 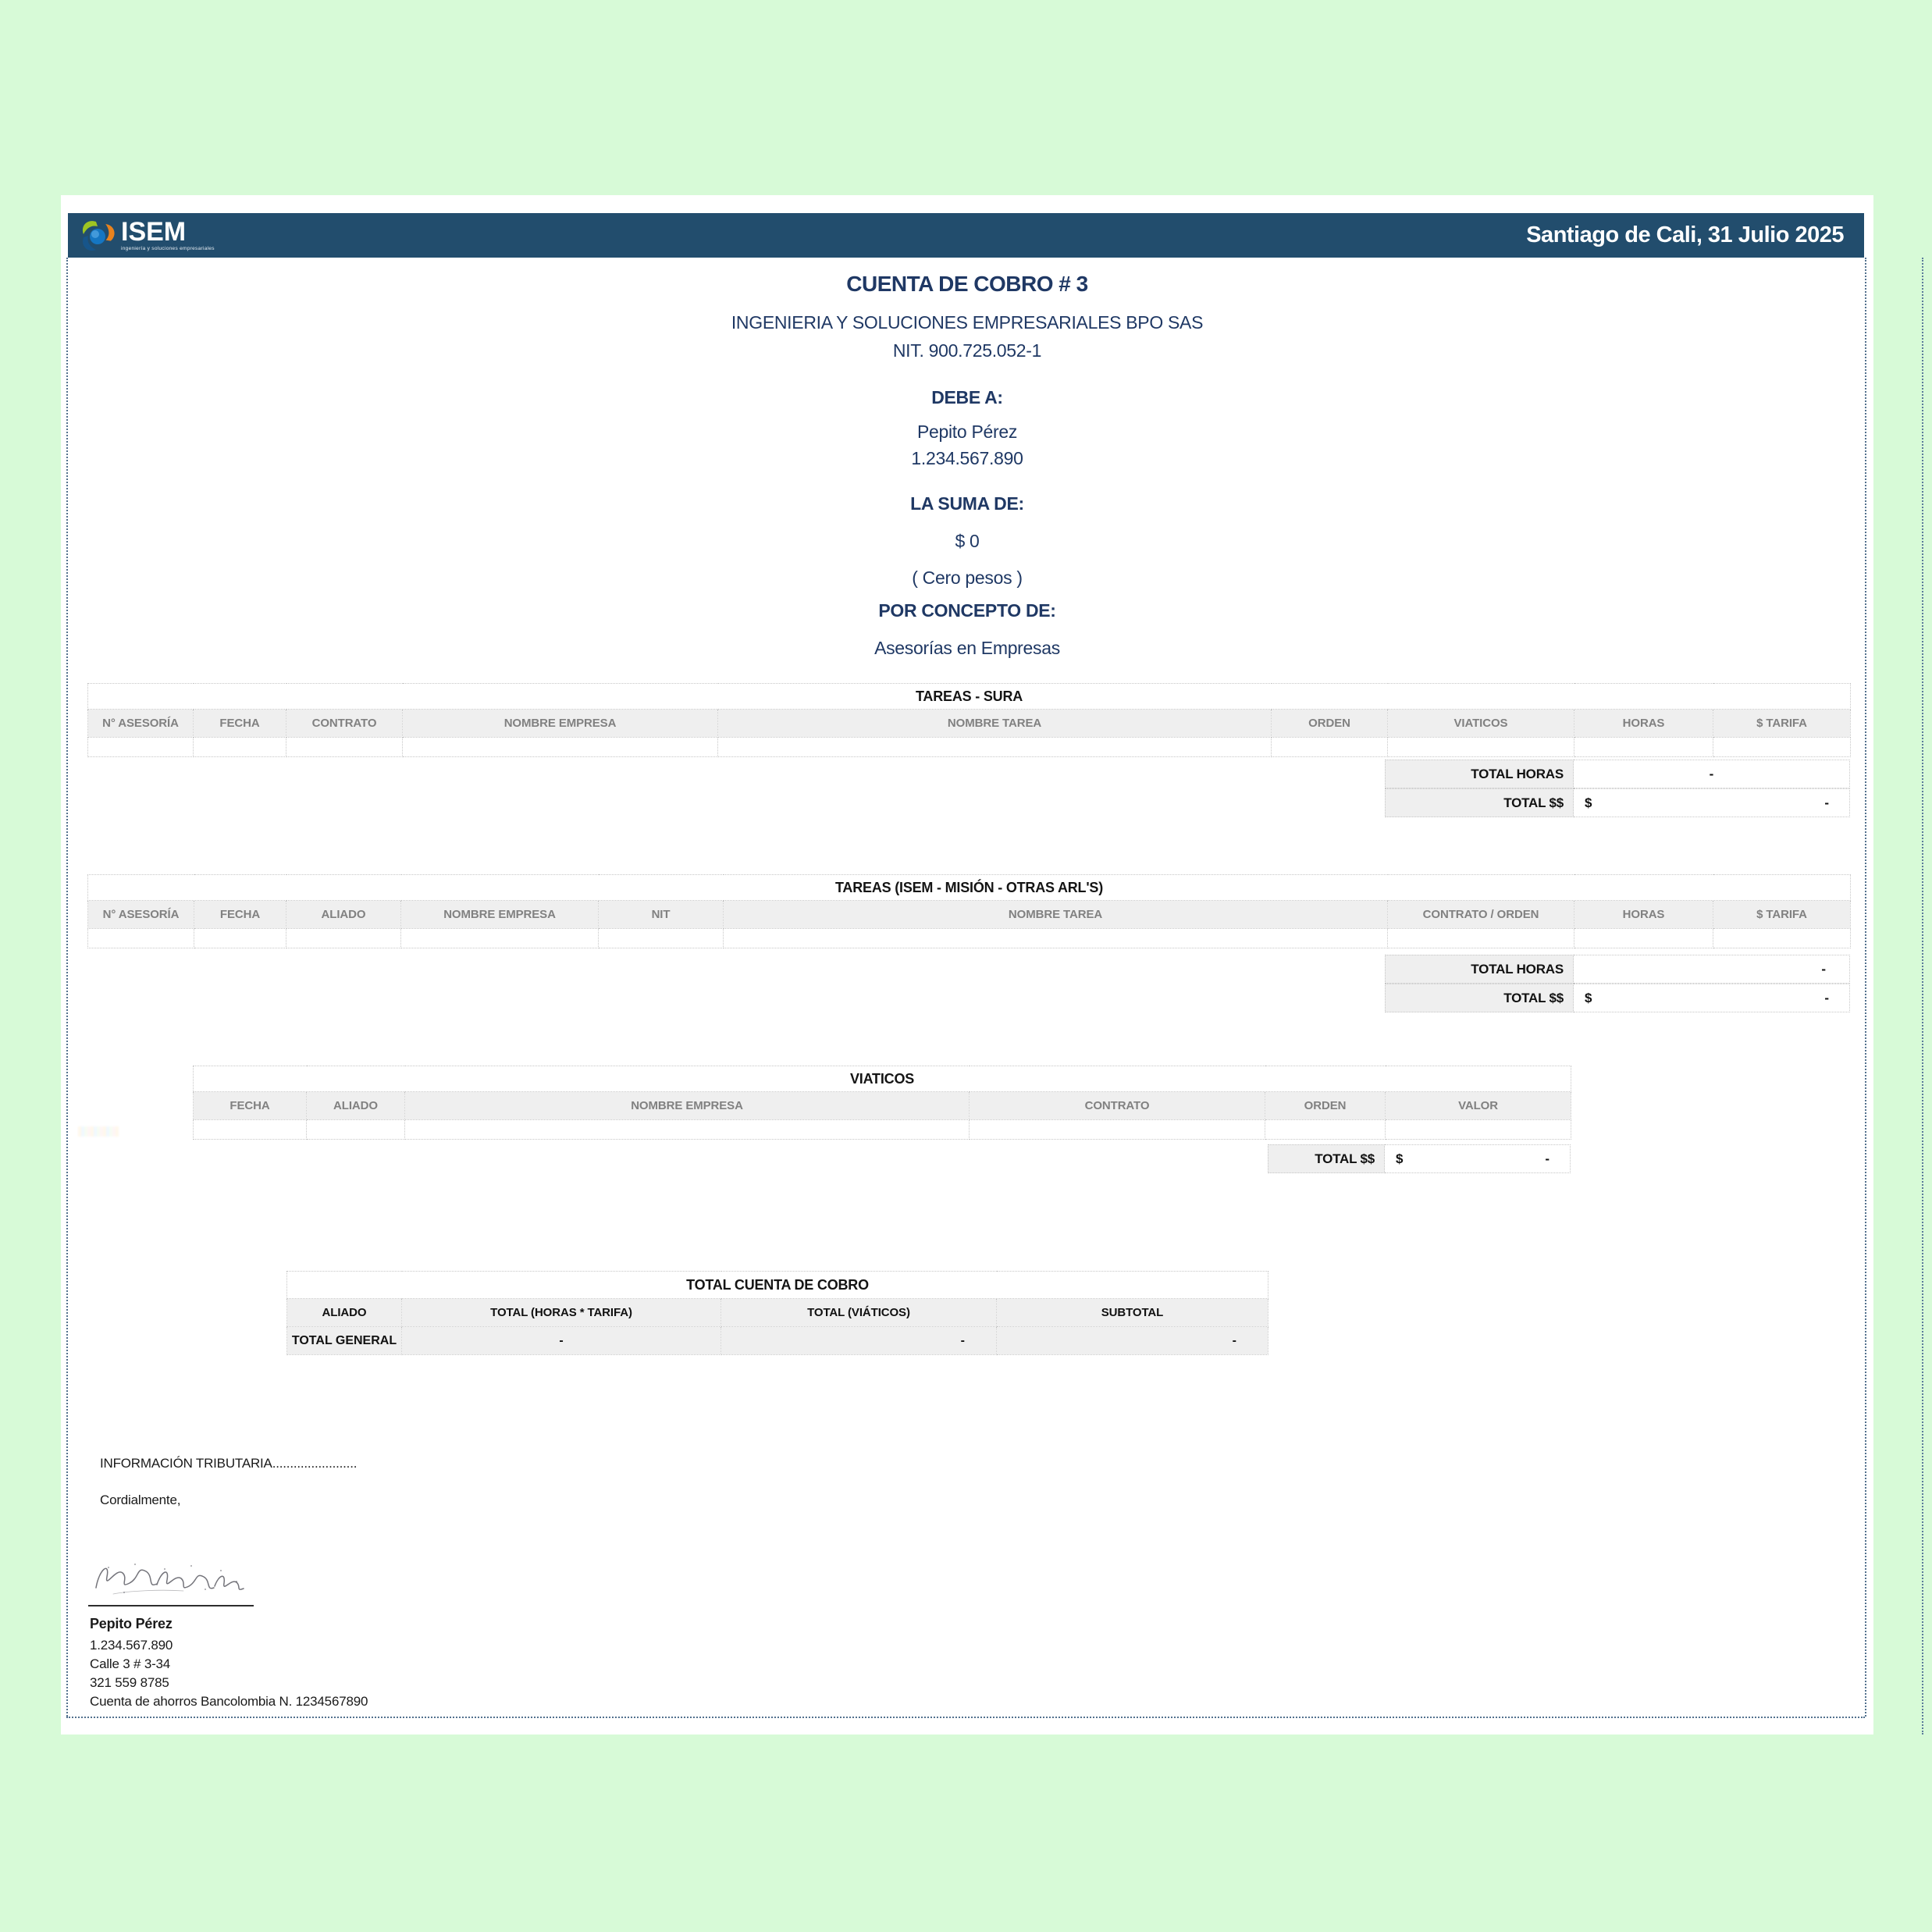 I want to click on column-header: TOTAL (VIÁTICOS), so click(x=858, y=1312).